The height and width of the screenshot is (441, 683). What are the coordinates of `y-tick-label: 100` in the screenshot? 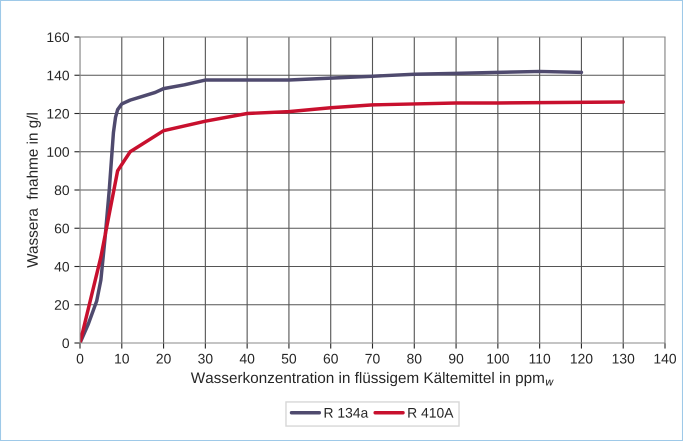 It's located at (58, 152).